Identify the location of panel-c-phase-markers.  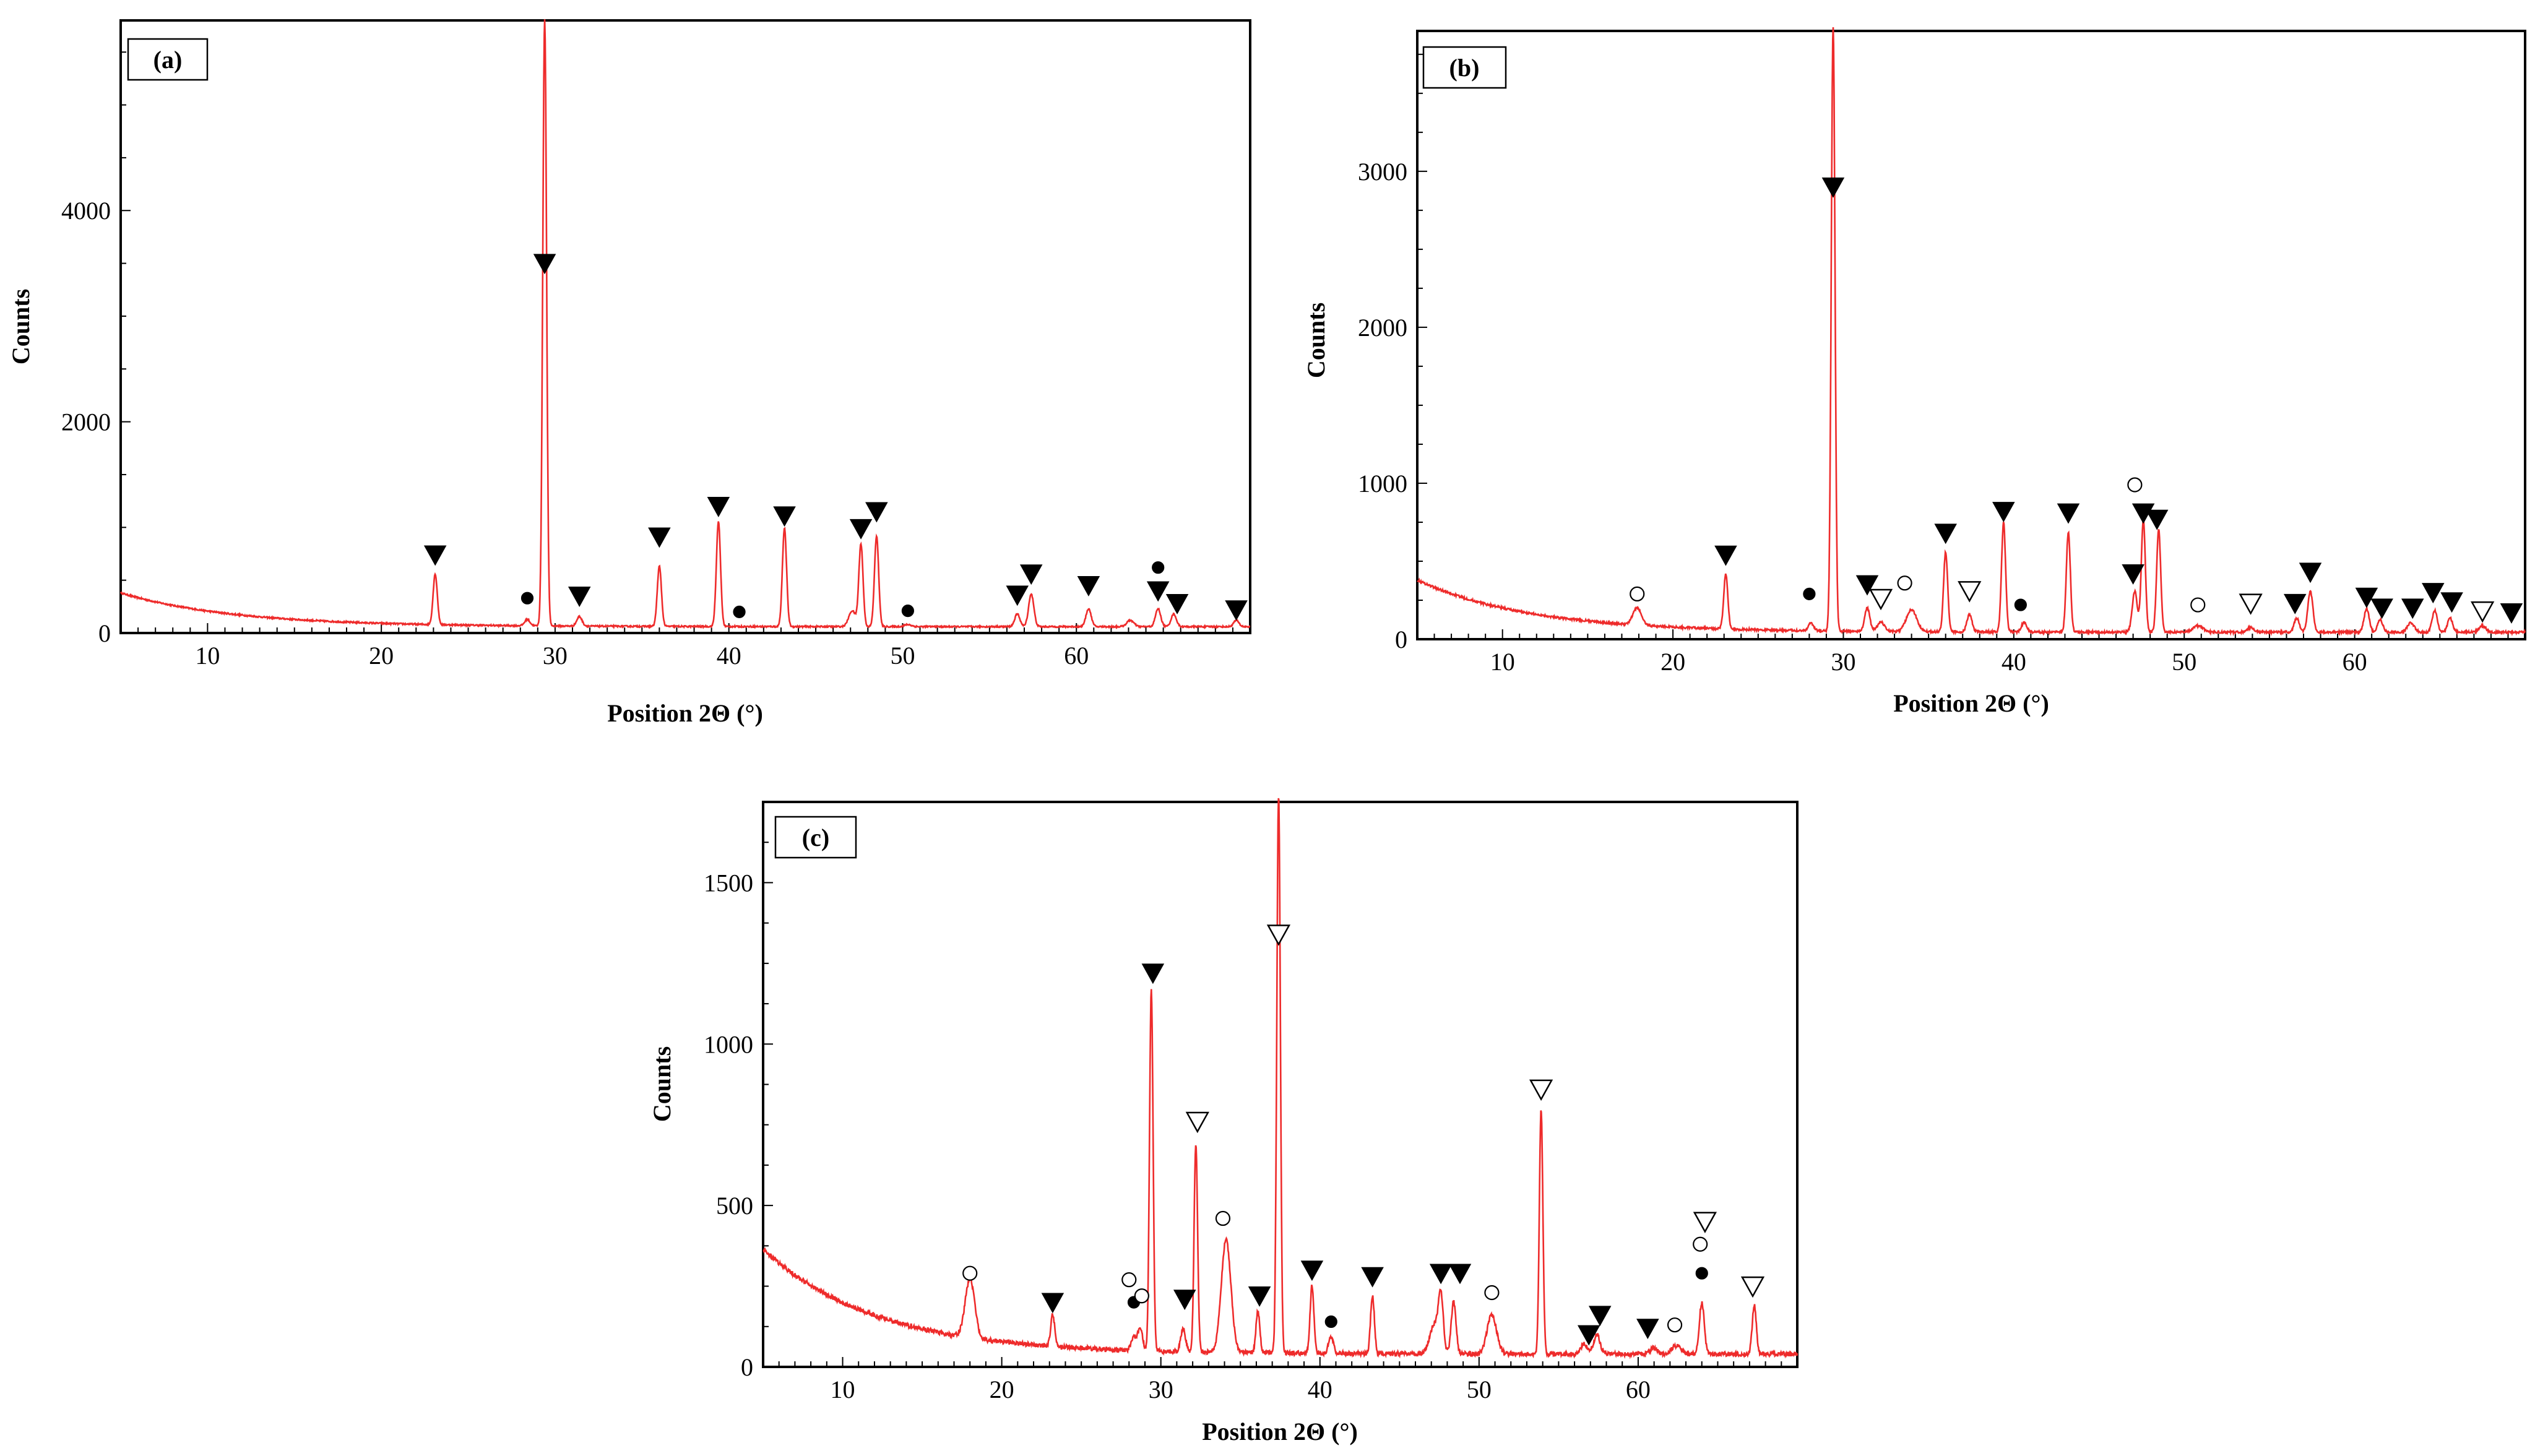
(1363, 1135).